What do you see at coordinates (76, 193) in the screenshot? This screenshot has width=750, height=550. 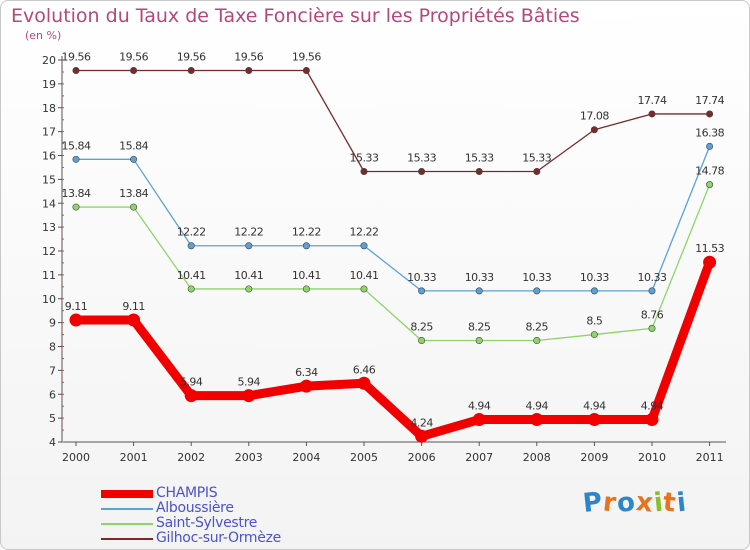 I see `data-label: 13.84` at bounding box center [76, 193].